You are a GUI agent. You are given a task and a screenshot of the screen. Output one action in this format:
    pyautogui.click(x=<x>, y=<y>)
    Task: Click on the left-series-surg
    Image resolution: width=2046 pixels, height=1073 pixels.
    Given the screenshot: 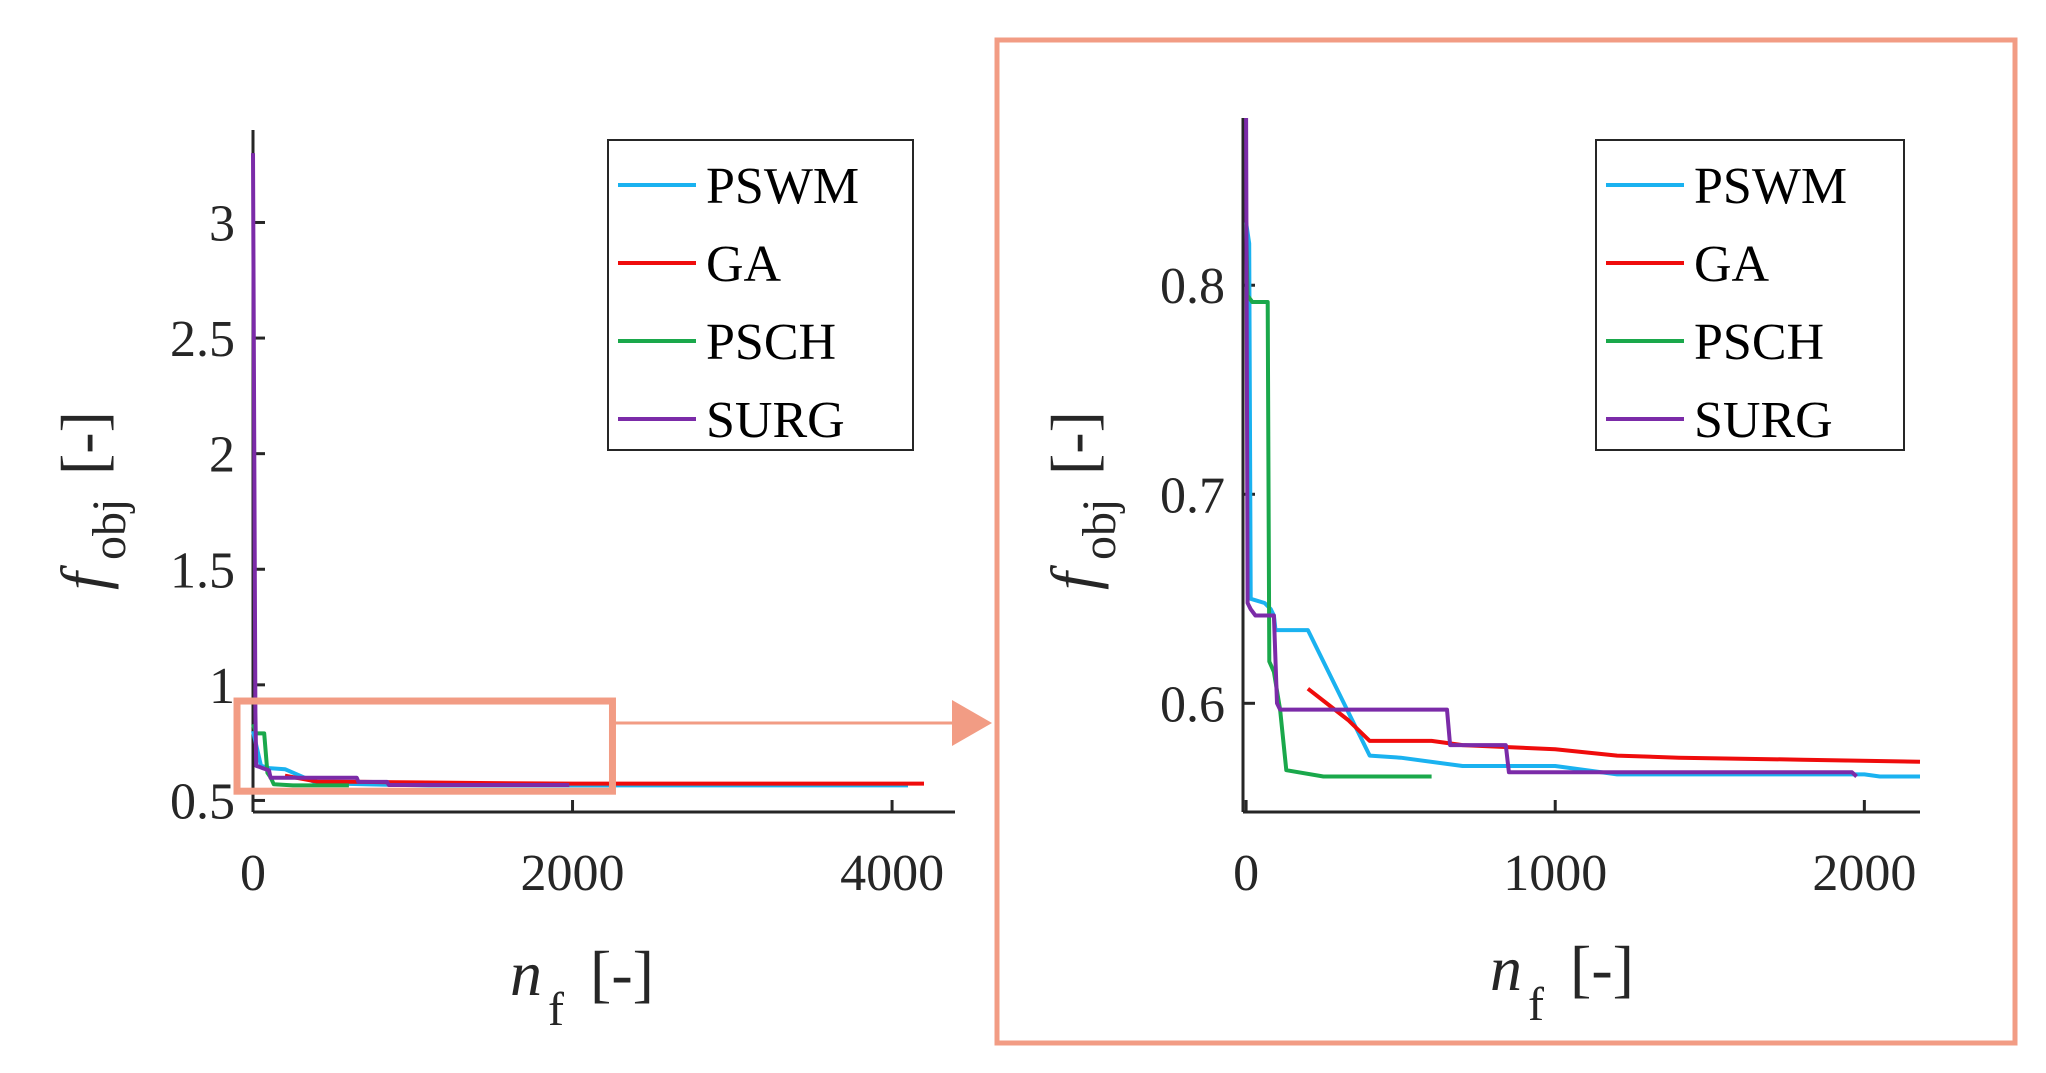 What is the action you would take?
    pyautogui.click(x=410, y=470)
    